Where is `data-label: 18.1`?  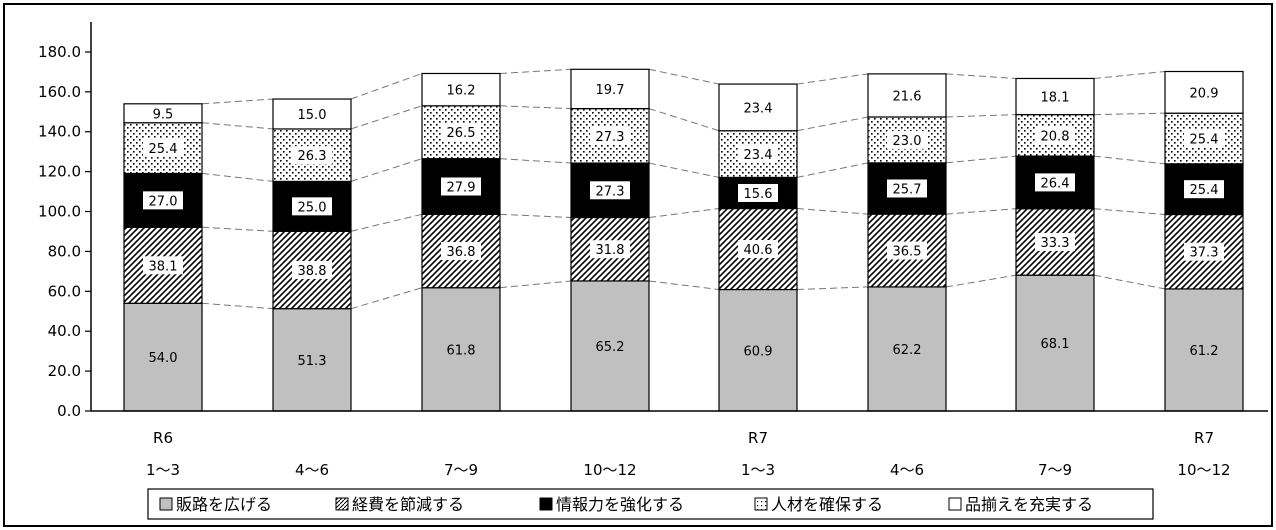 data-label: 18.1 is located at coordinates (1055, 98).